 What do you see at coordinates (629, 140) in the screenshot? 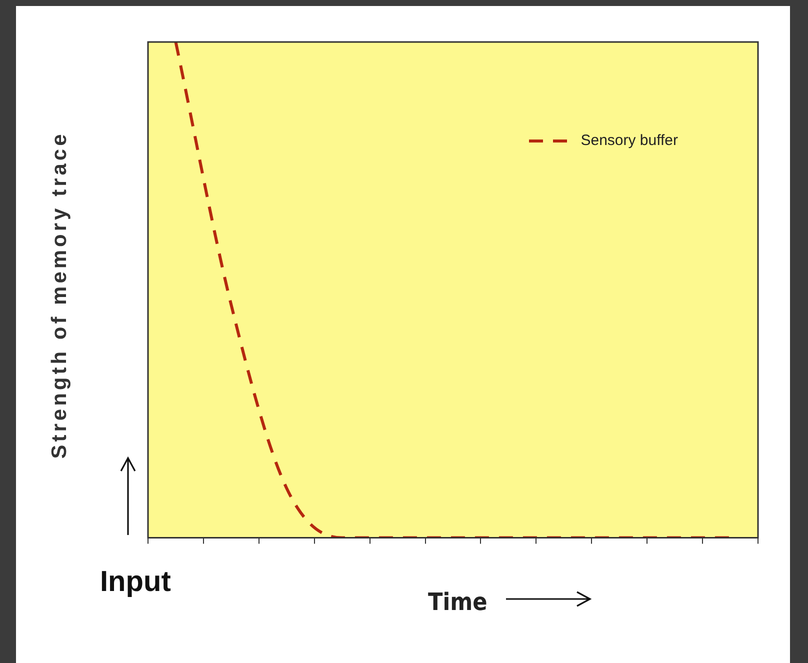
I see `legend-label: Sensory buffer` at bounding box center [629, 140].